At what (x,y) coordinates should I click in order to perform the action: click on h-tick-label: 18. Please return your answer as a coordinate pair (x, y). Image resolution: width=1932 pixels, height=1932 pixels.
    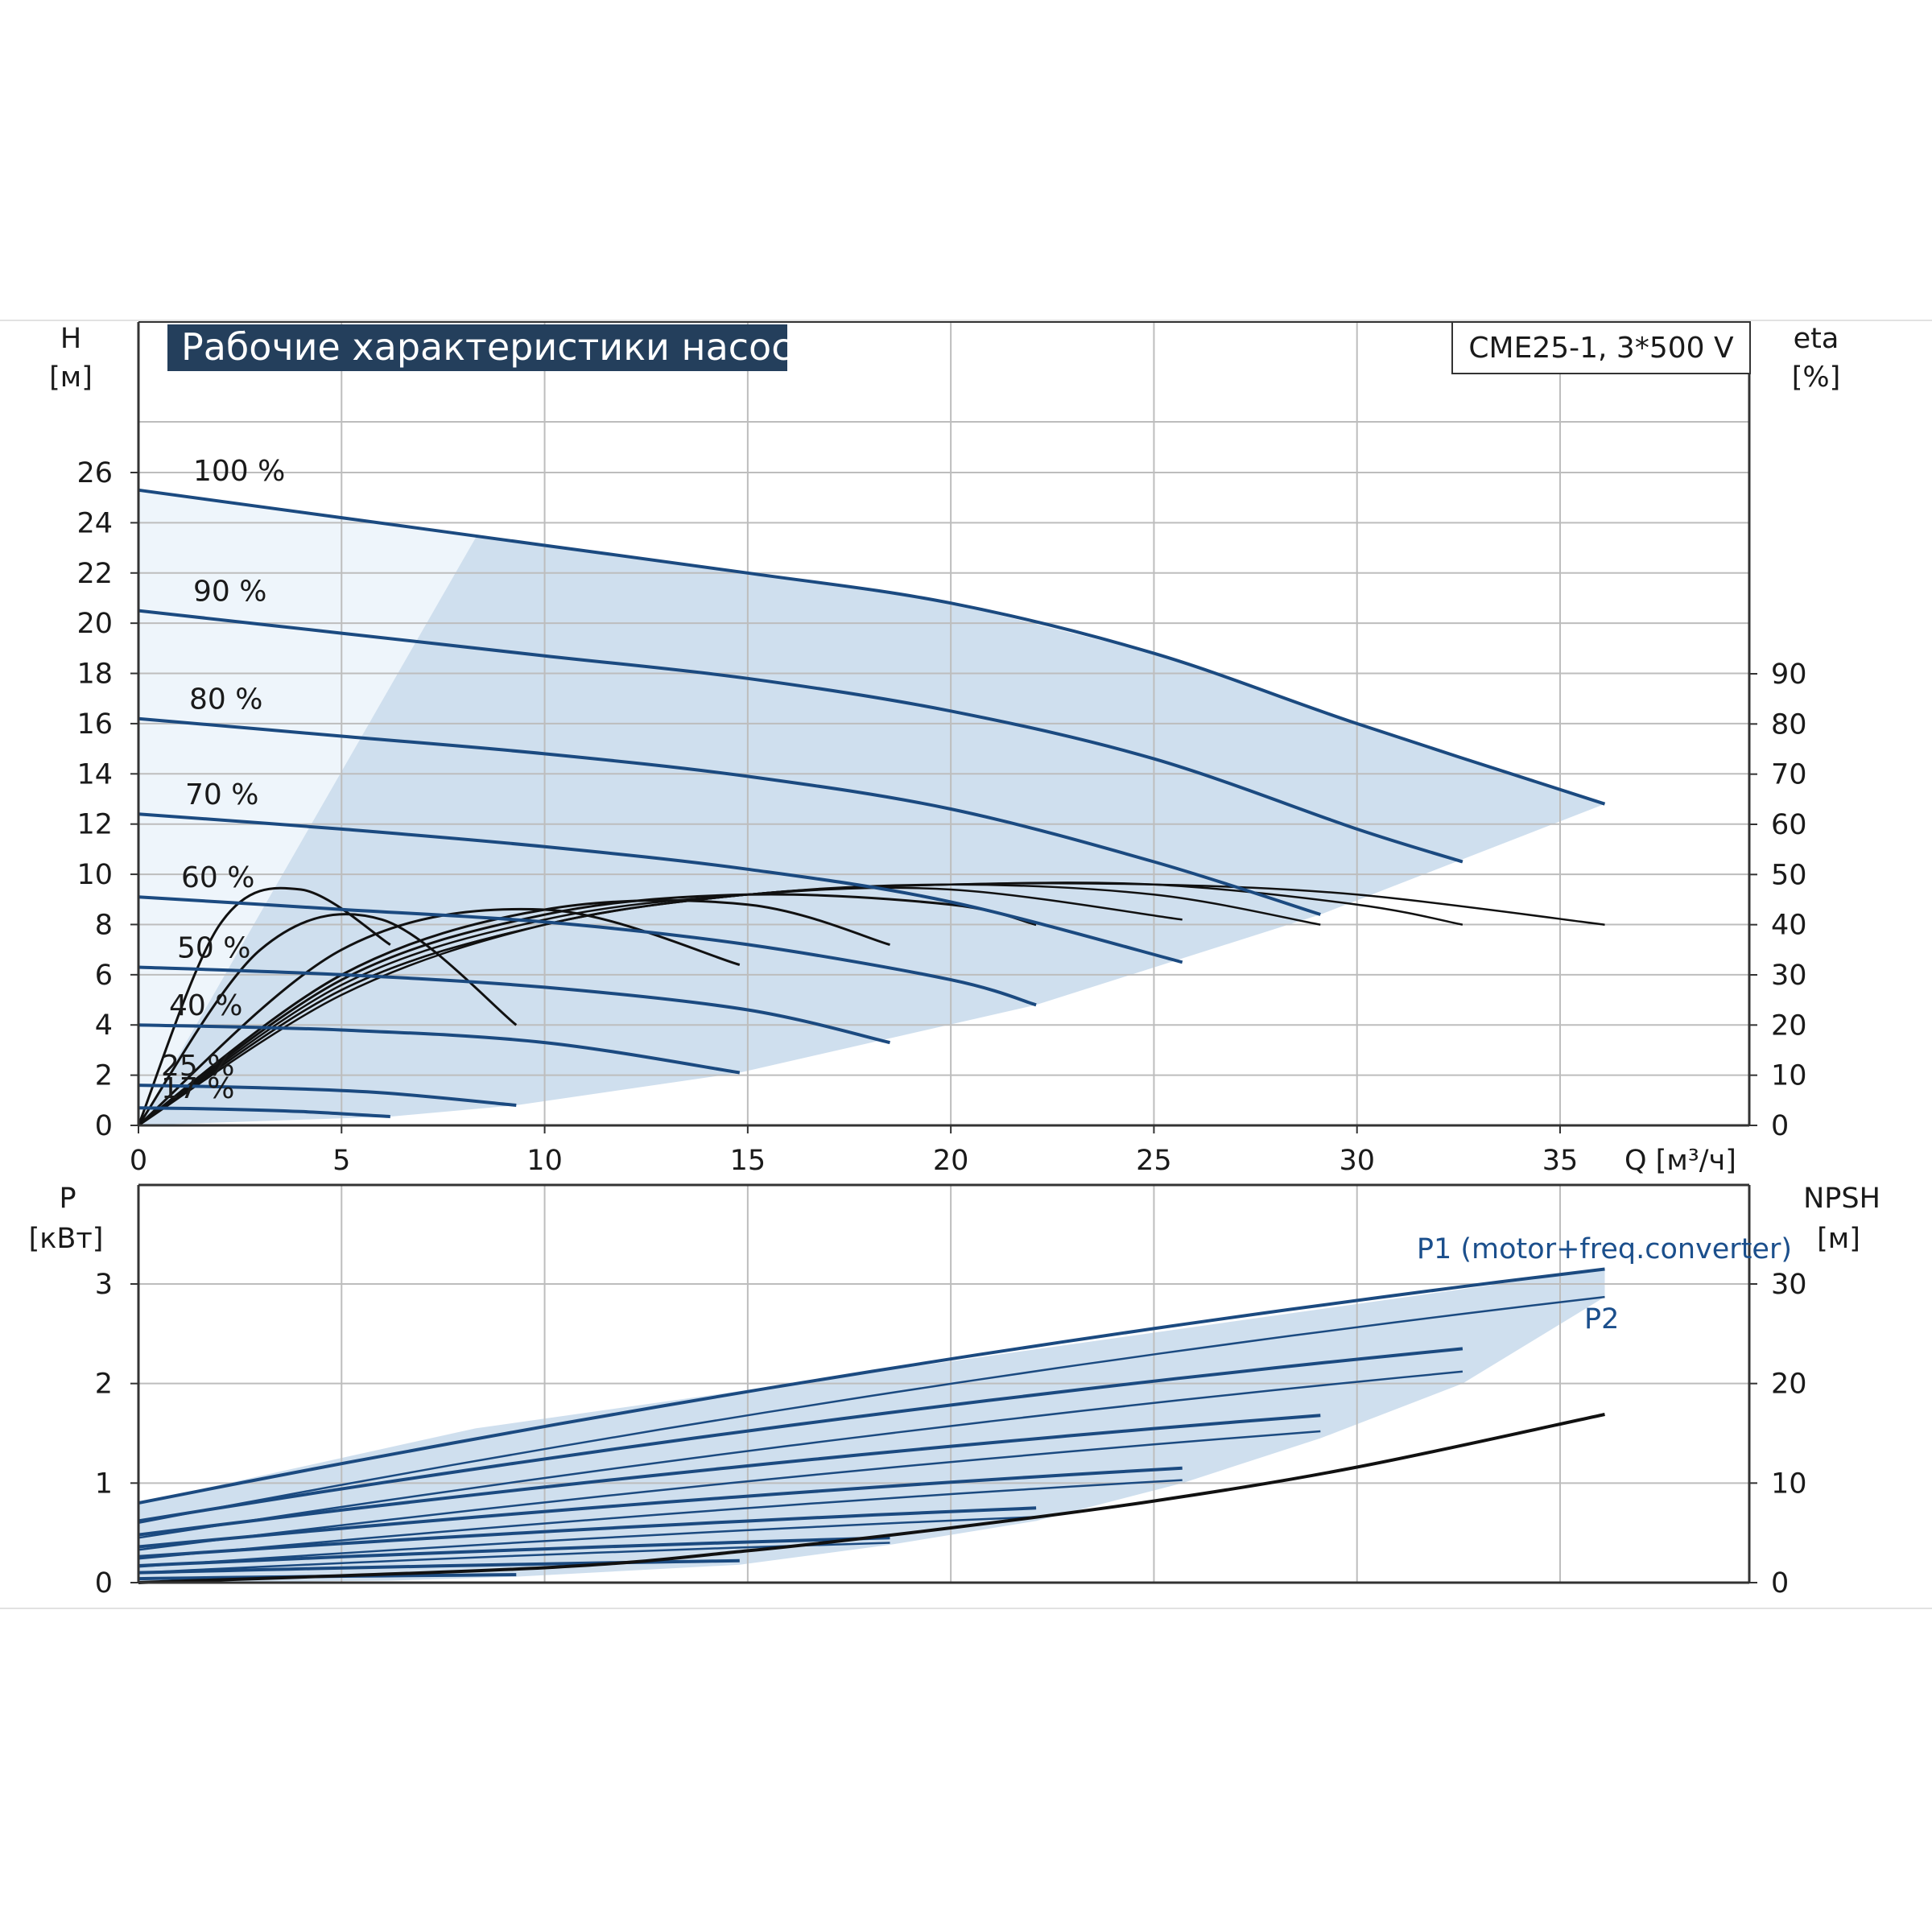
    Looking at the image, I should click on (94, 674).